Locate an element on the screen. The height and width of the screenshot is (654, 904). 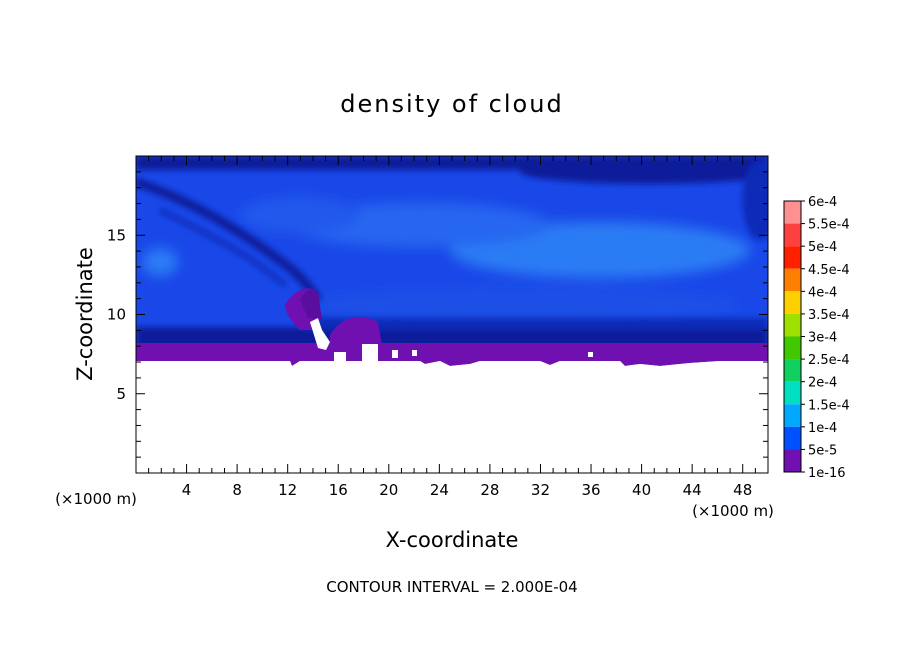
chart-title: density of cloud is located at coordinates (451, 104).